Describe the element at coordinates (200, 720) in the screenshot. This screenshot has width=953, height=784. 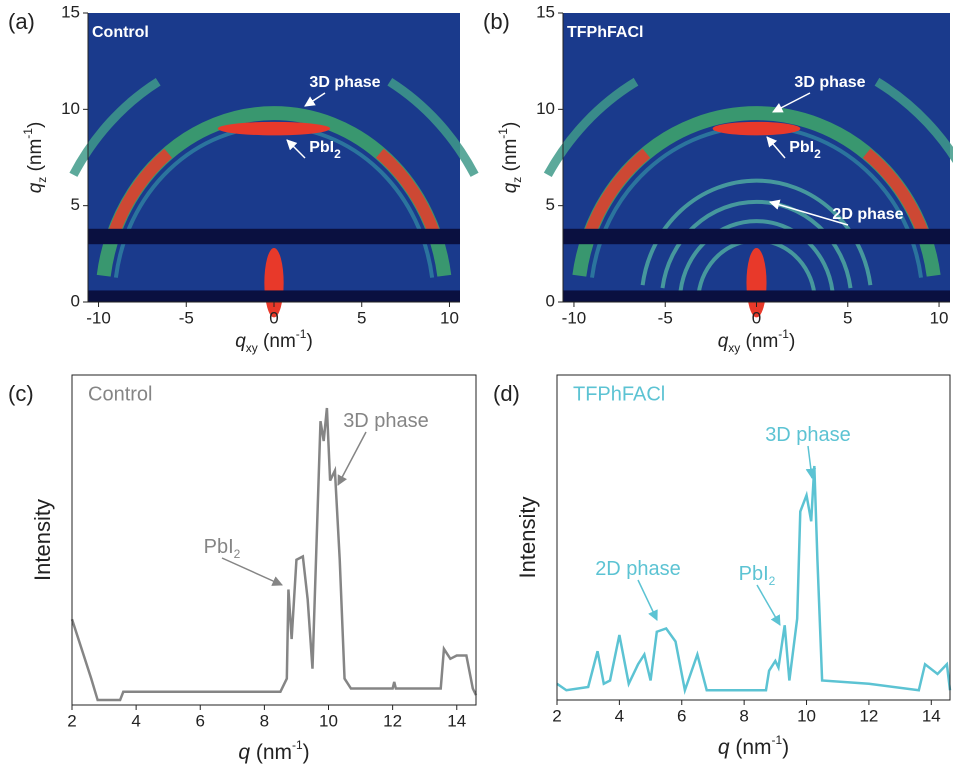
I see `x-tick-label: 6` at that location.